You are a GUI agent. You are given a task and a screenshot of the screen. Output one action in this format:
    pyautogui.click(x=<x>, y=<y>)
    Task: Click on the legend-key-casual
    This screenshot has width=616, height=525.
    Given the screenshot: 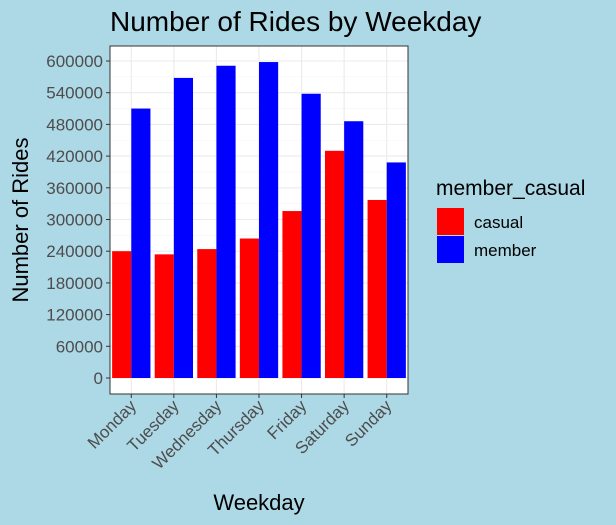 What is the action you would take?
    pyautogui.click(x=450, y=221)
    